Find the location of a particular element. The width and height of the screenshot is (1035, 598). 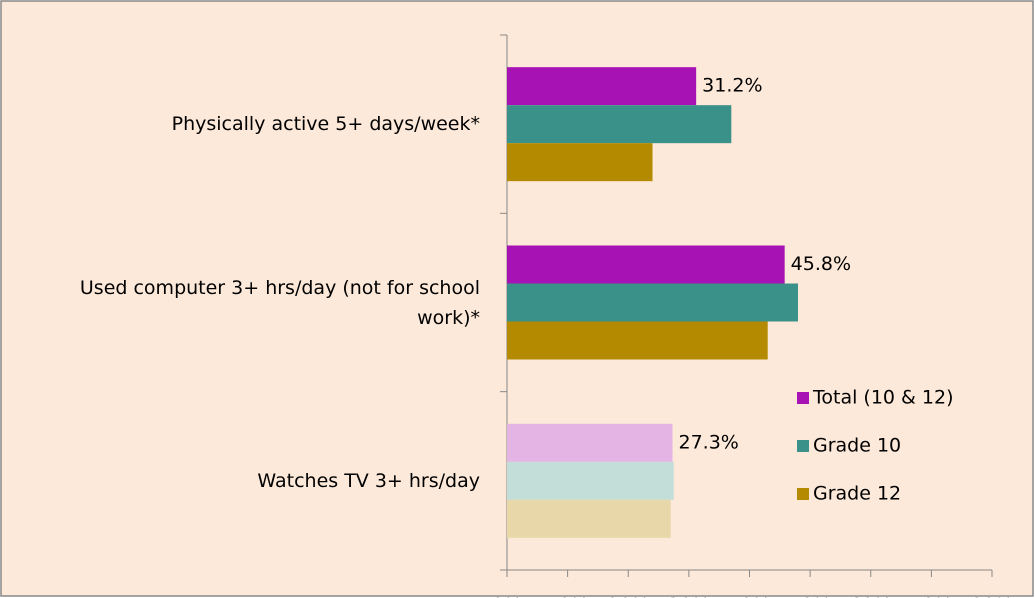

legend-label: Grade 10 is located at coordinates (857, 446).